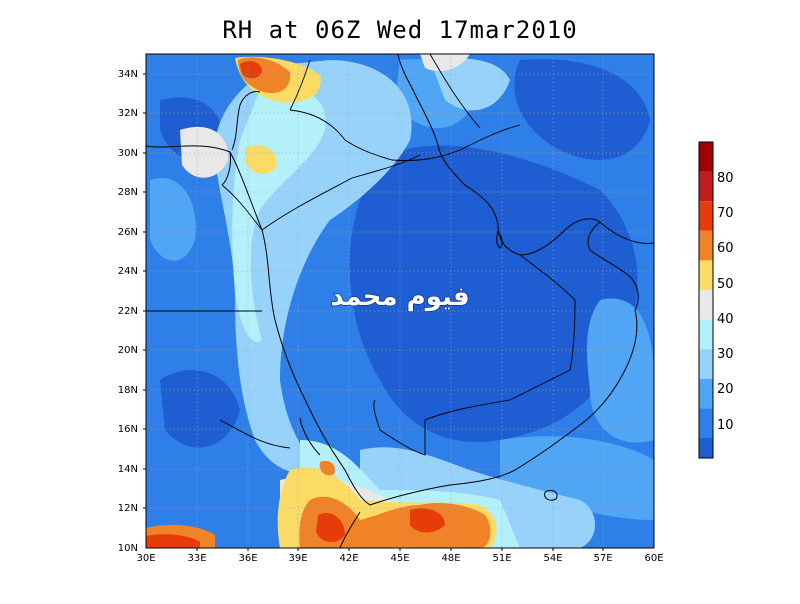  Describe the element at coordinates (450, 558) in the screenshot. I see `lon-label: 48E` at that location.